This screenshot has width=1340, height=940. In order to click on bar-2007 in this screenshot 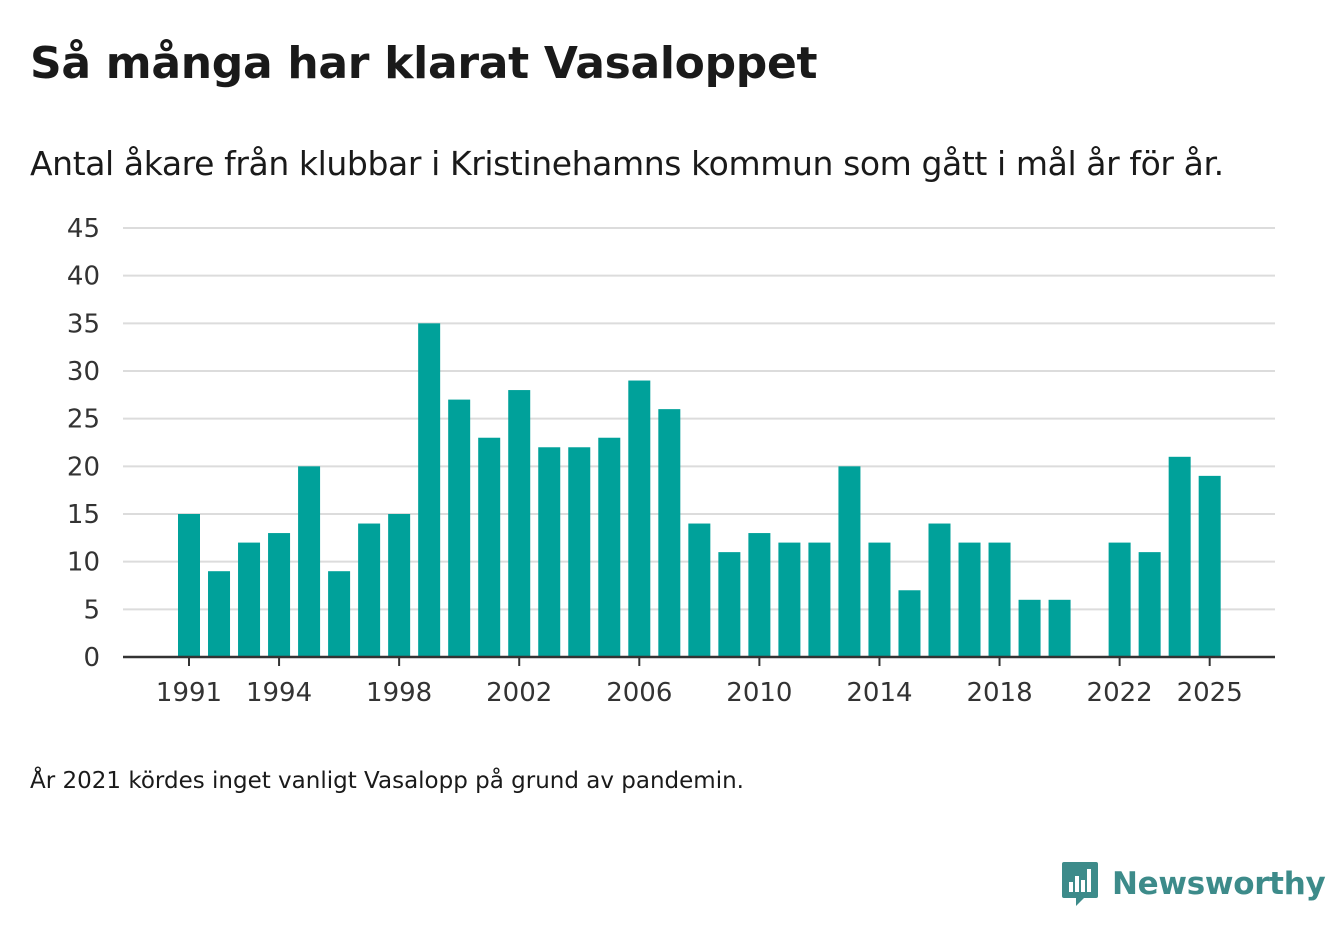, I will do `click(669, 533)`.